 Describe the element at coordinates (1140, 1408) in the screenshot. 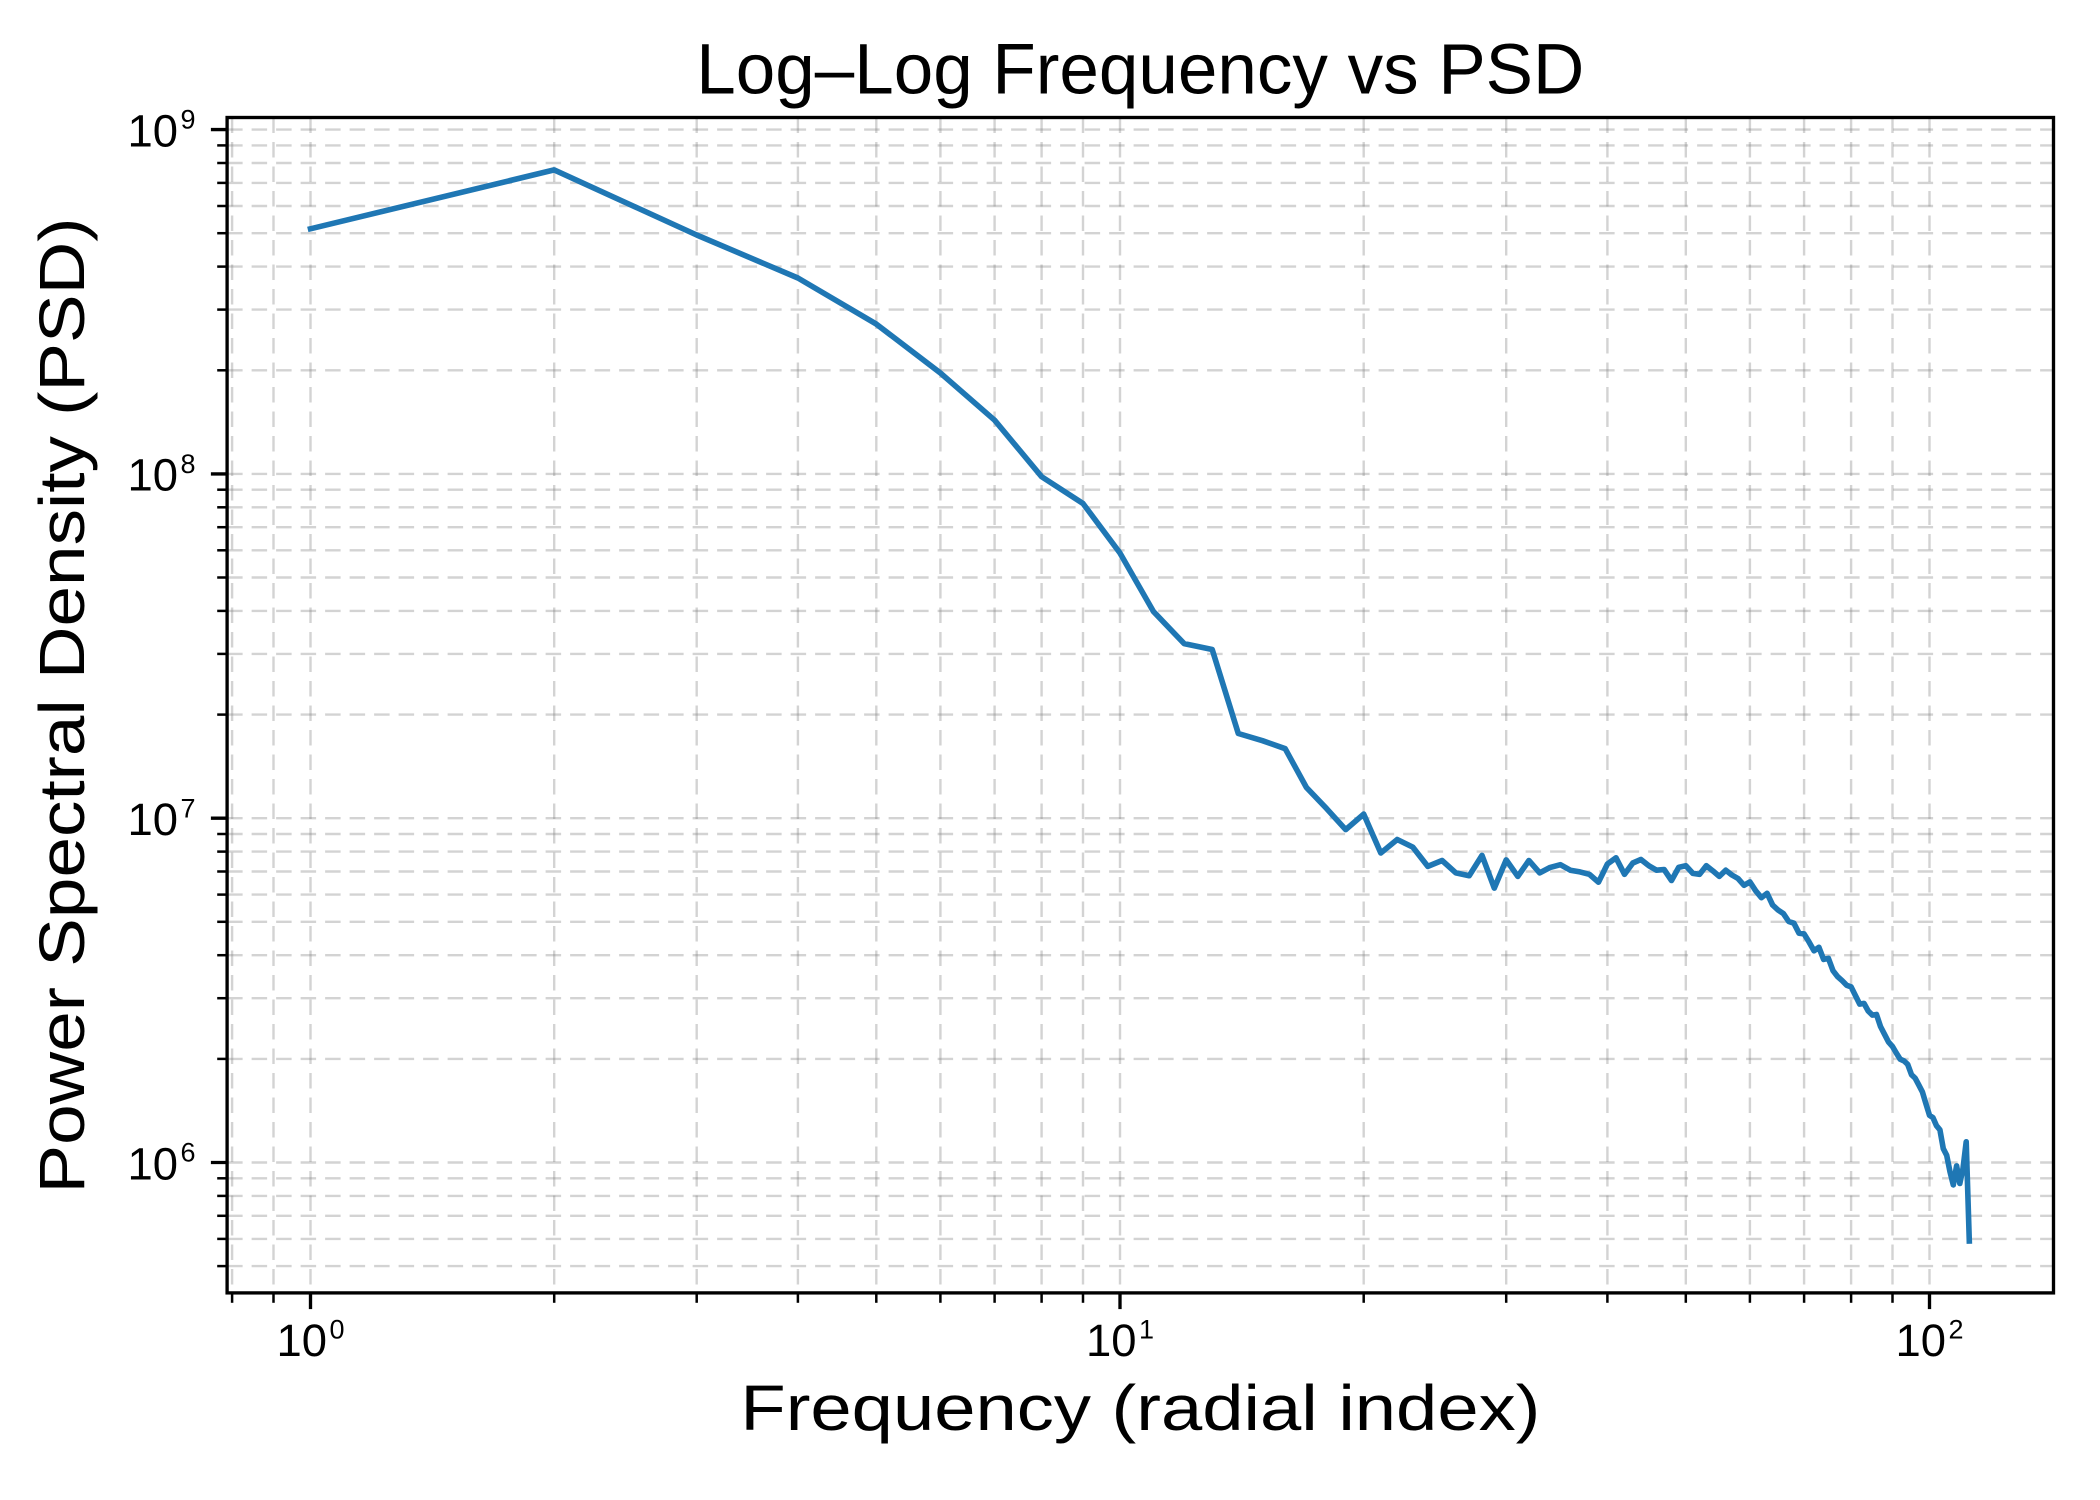

I see `svg-text: Frequency (radial index)` at that location.